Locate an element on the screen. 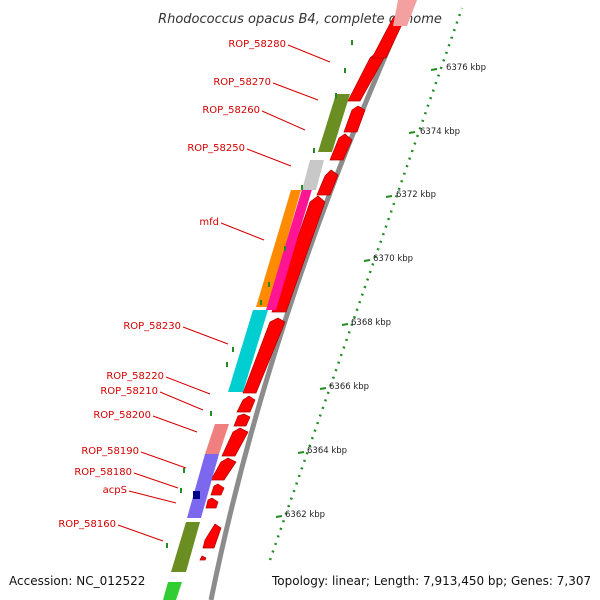 The image size is (600, 600). gene-label: ROP_58200 is located at coordinates (122, 415).